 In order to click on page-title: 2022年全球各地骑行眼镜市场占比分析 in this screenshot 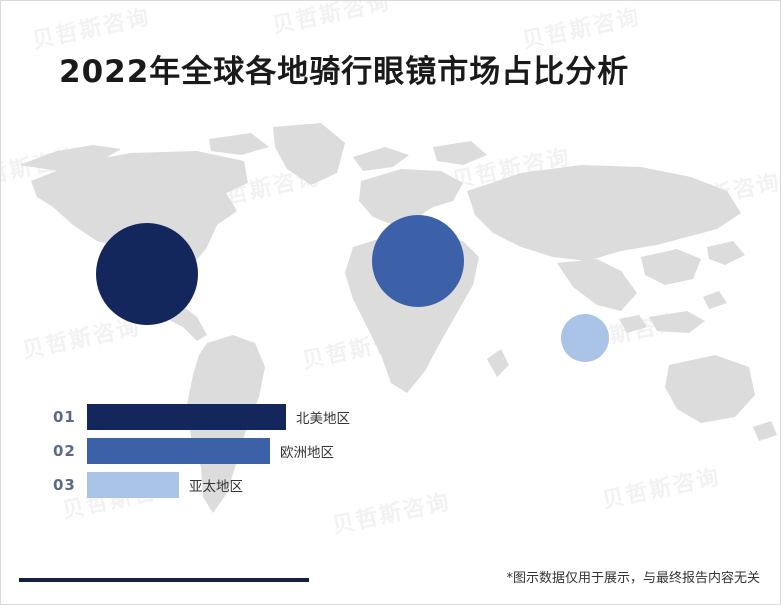, I will do `click(344, 72)`.